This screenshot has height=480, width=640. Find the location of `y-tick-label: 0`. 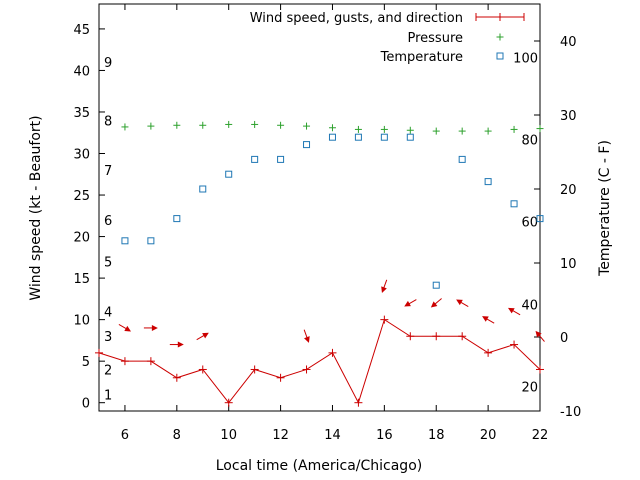

y-tick-label: 0 is located at coordinates (86, 404).